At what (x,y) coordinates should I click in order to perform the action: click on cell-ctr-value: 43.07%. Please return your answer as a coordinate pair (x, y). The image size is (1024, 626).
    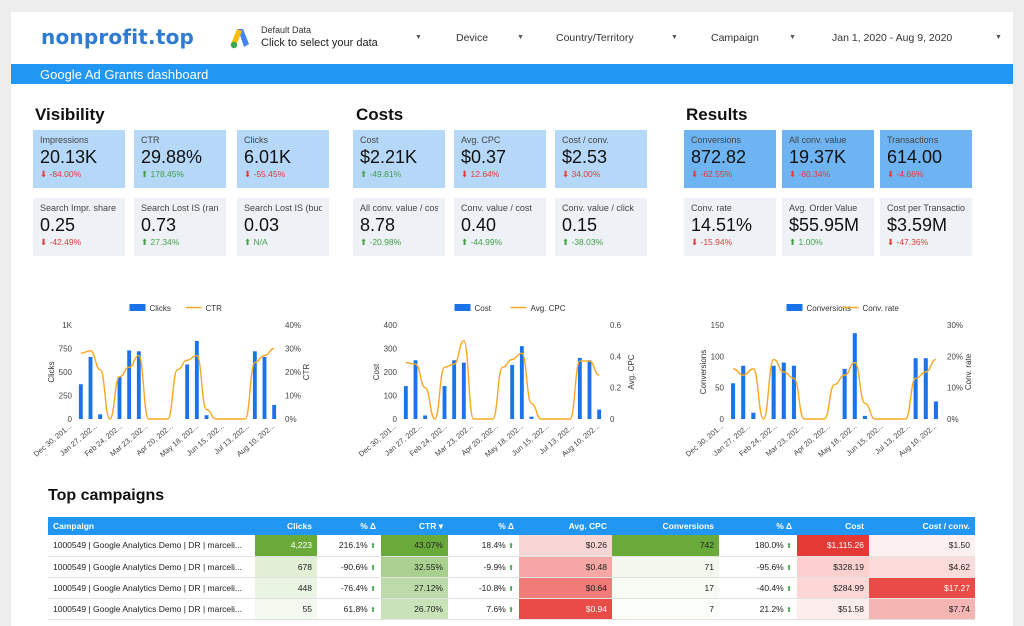
    Looking at the image, I should click on (428, 545).